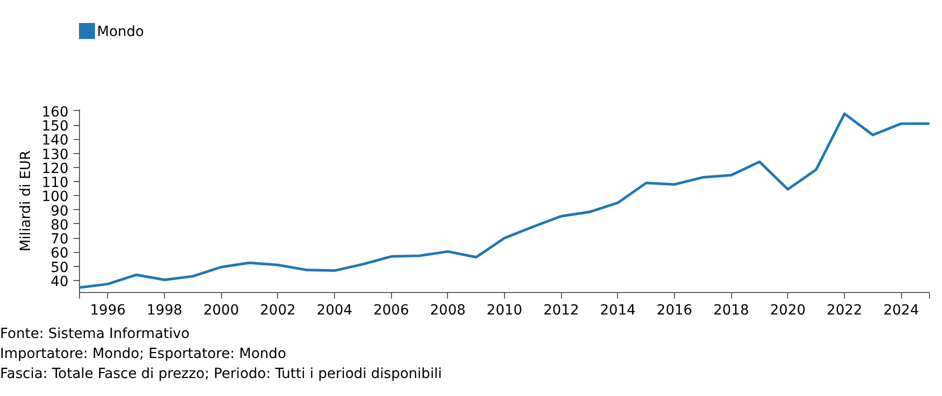 The width and height of the screenshot is (942, 396). I want to click on x-tick-label: 2004, so click(334, 310).